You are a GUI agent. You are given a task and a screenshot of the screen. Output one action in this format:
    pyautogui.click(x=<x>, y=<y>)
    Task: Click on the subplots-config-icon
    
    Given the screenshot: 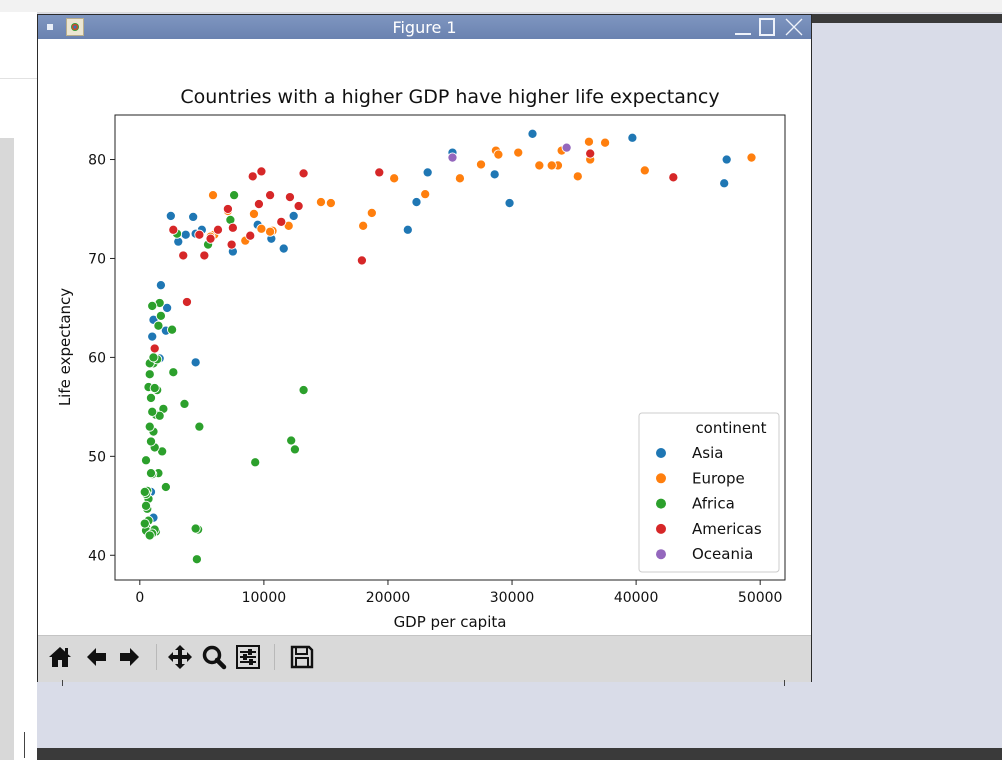 What is the action you would take?
    pyautogui.click(x=248, y=657)
    